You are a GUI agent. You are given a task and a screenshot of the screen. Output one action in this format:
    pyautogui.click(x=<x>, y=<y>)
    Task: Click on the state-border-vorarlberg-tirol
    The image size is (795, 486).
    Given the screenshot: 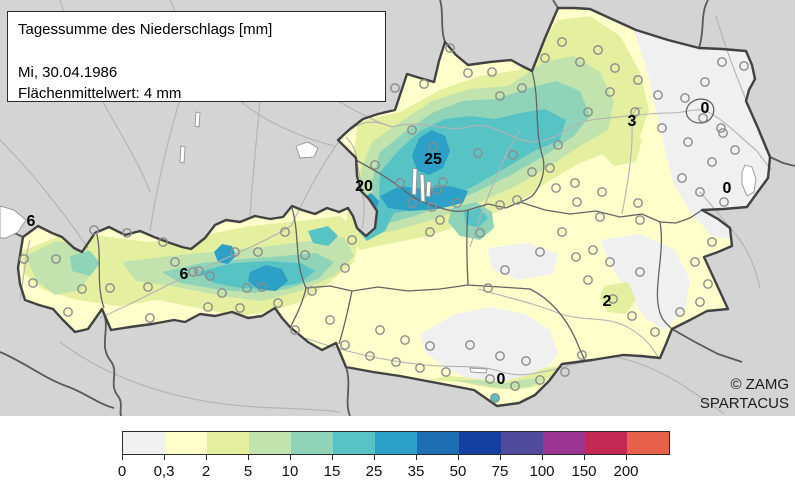 What is the action you would take?
    pyautogui.click(x=100, y=269)
    